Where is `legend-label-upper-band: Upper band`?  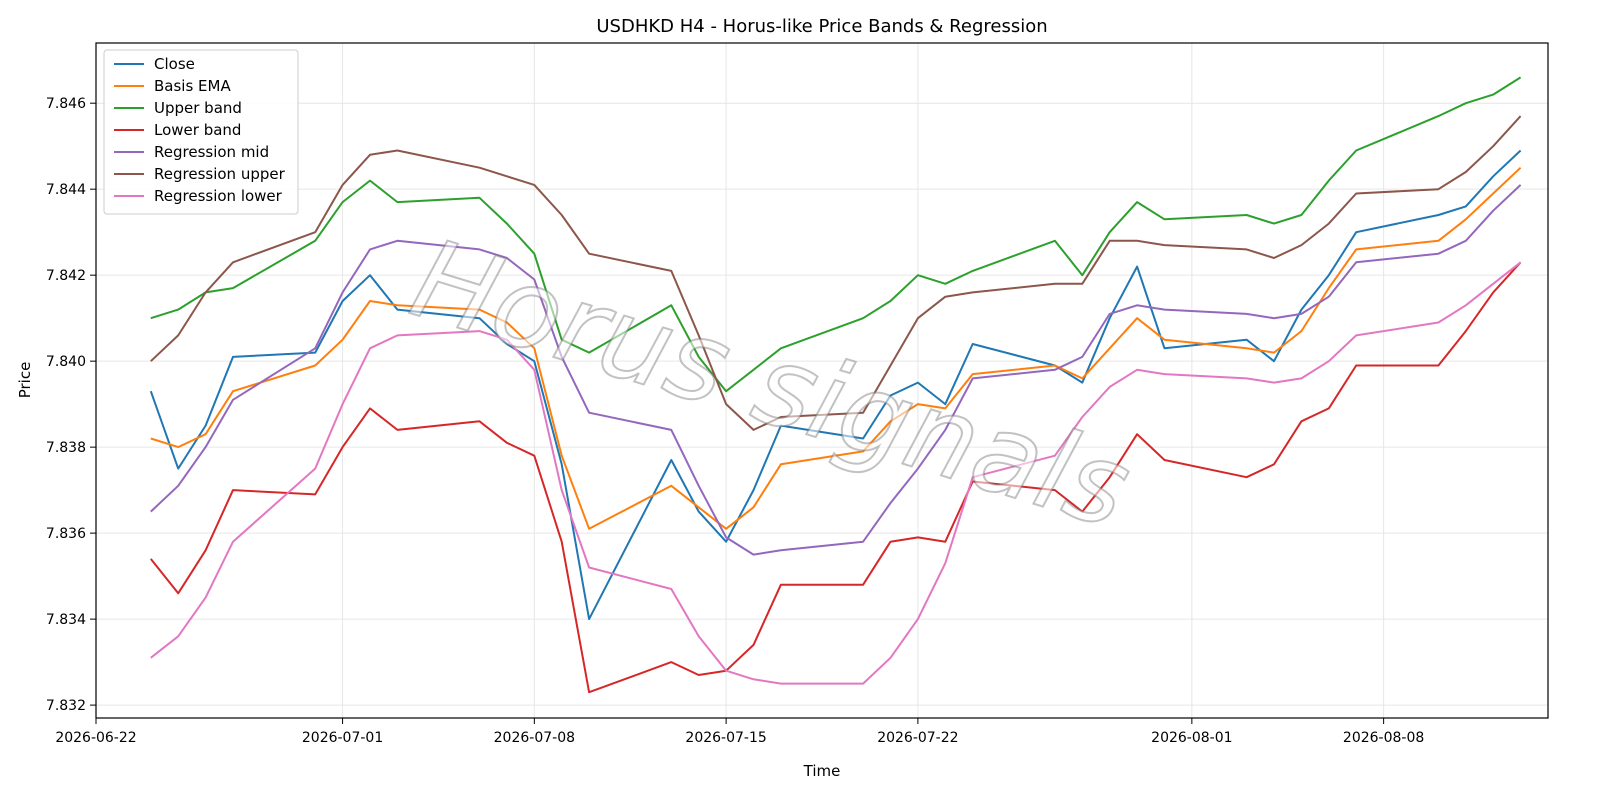 legend-label-upper-band: Upper band is located at coordinates (198, 108).